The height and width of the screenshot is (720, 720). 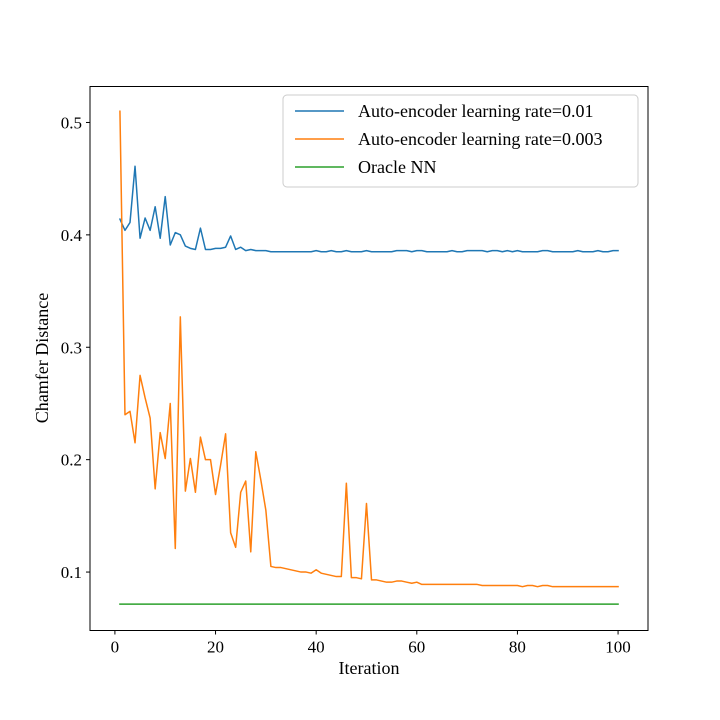 I want to click on x-axis-label: Iteration, so click(x=369, y=668).